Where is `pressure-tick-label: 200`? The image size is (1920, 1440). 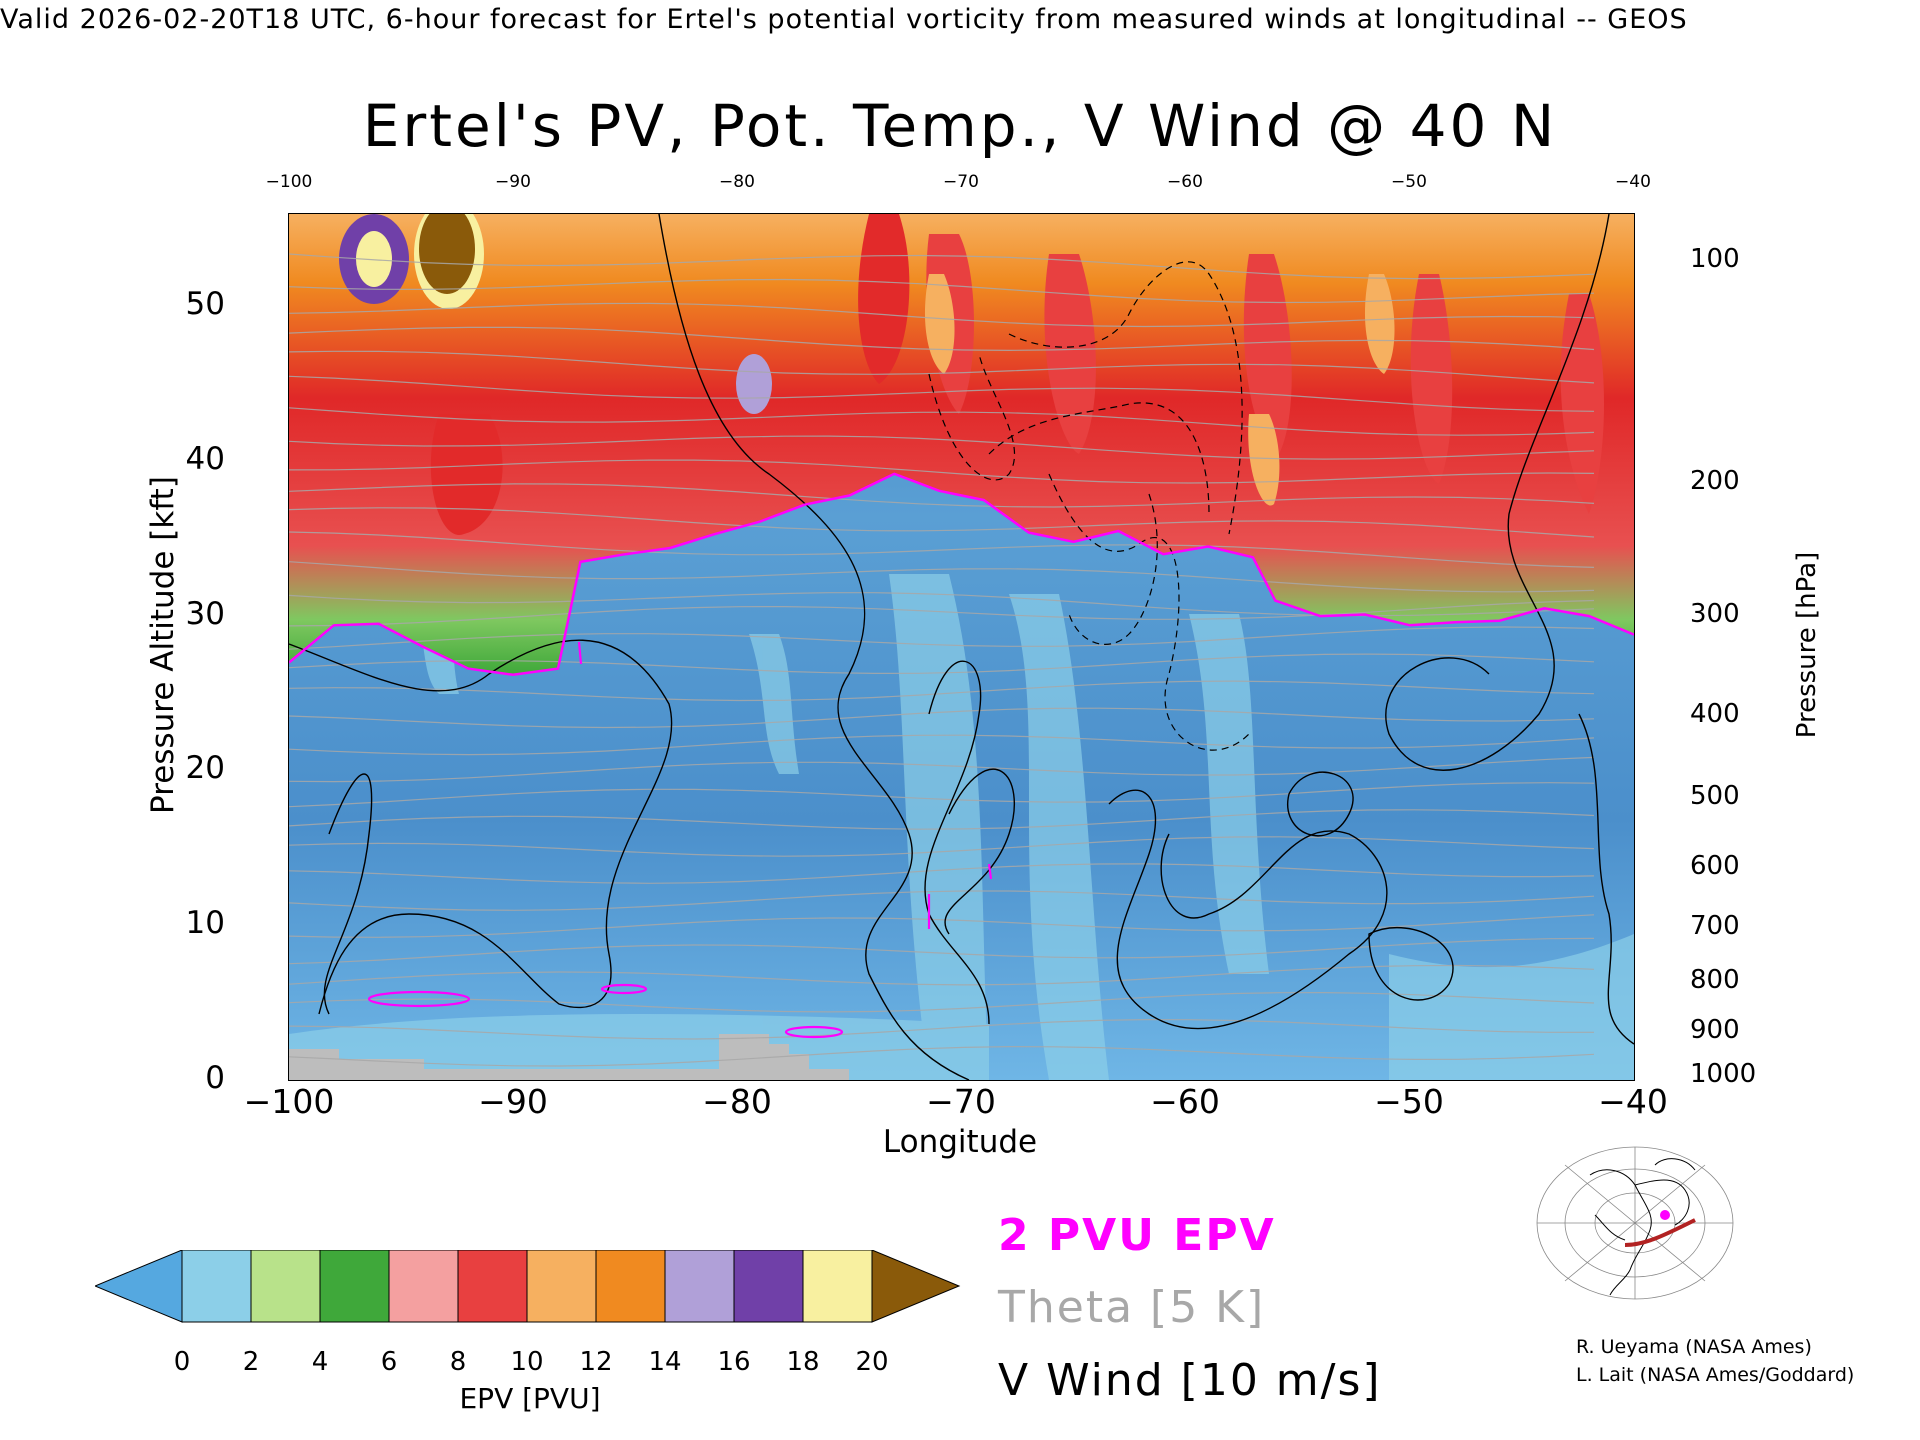
pressure-tick-label: 200 is located at coordinates (1715, 480).